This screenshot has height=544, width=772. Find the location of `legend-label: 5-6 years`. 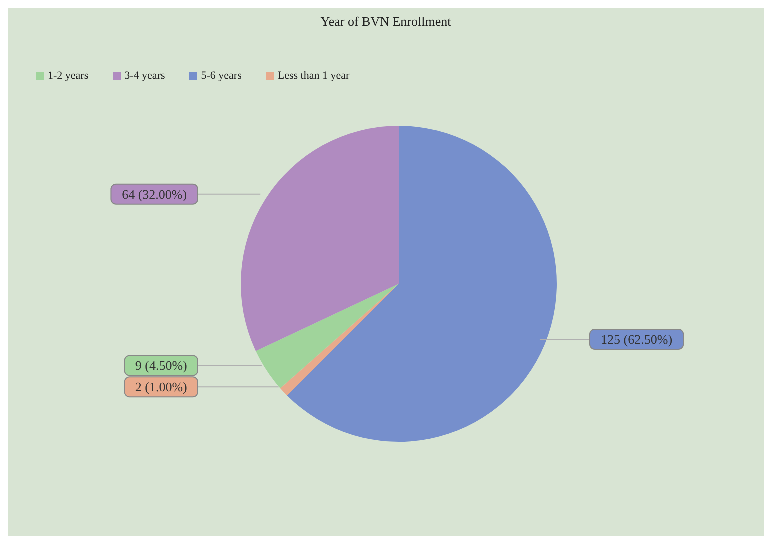

legend-label: 5-6 years is located at coordinates (221, 76).